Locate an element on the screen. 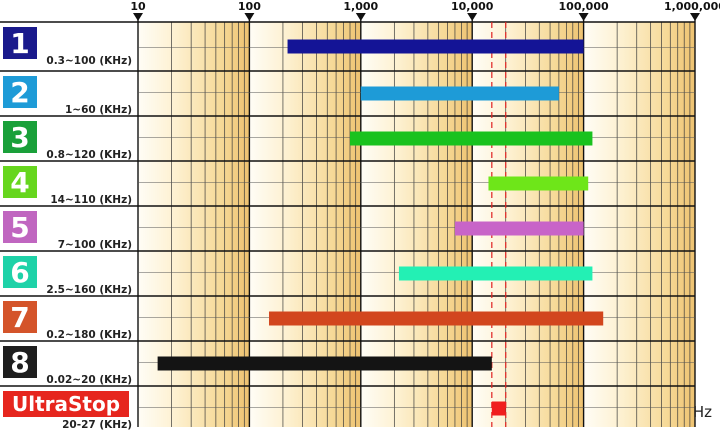 The width and height of the screenshot is (720, 430). x-unit-label: Hz is located at coordinates (702, 412).